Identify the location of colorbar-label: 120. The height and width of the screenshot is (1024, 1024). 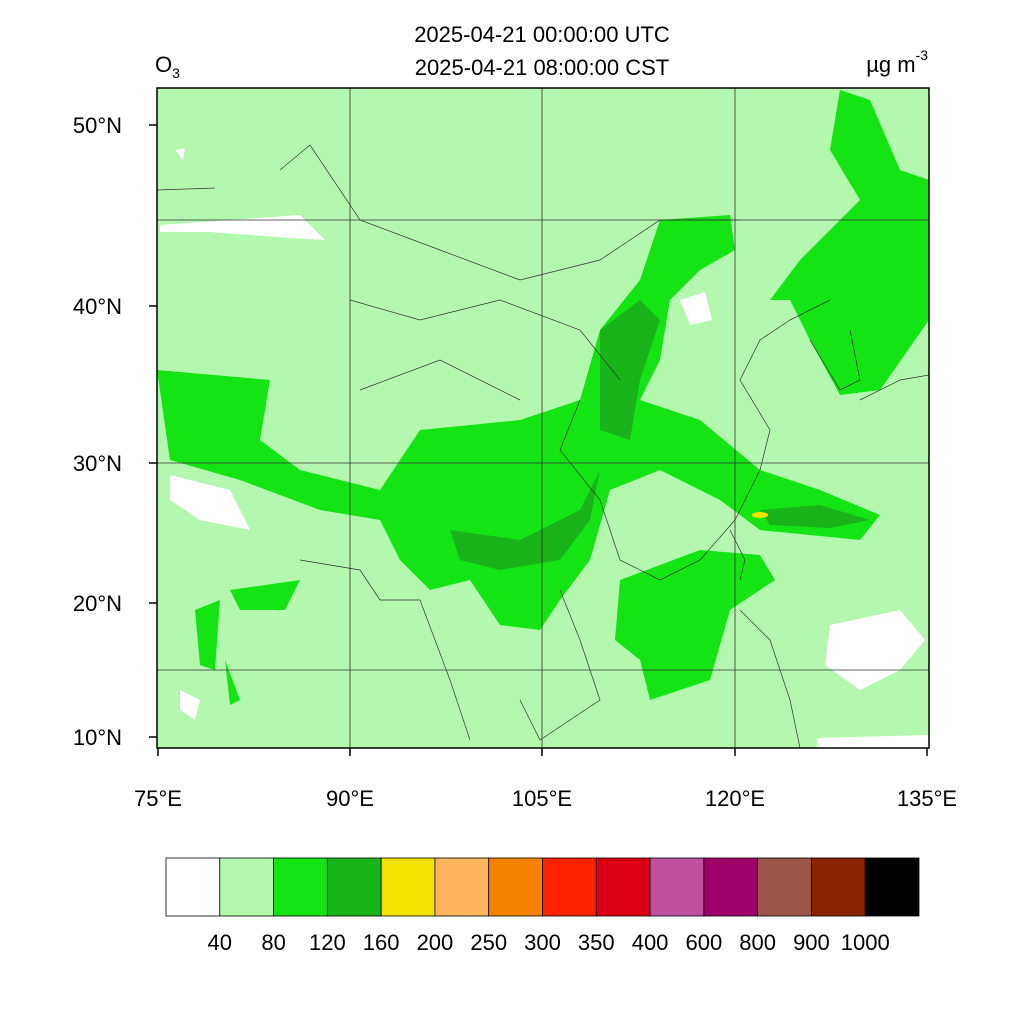
(327, 942).